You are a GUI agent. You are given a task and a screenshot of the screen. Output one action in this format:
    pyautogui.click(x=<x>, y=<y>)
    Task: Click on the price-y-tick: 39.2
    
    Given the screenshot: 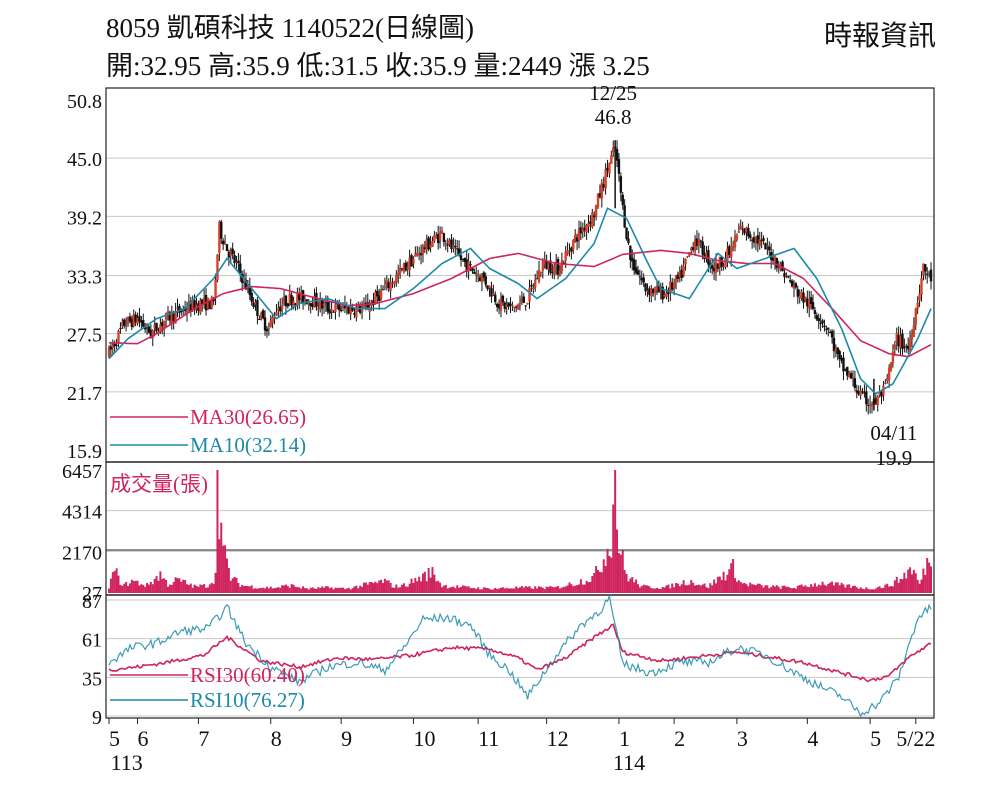 What is the action you would take?
    pyautogui.click(x=84, y=218)
    